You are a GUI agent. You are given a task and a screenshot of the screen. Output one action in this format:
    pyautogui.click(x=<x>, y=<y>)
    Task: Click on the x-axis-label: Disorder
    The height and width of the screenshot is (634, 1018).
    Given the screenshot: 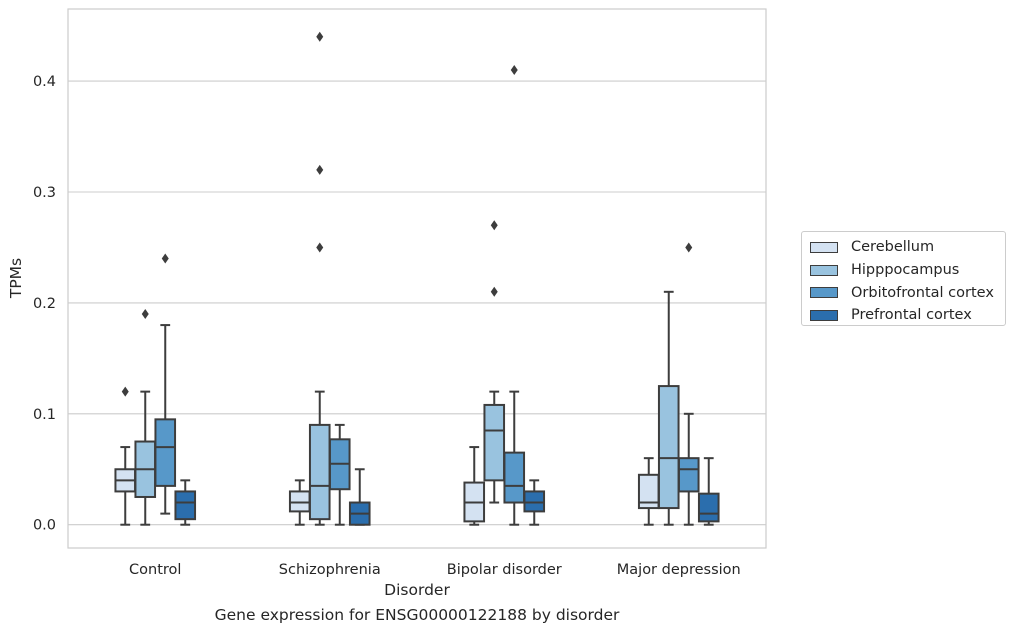 What is the action you would take?
    pyautogui.click(x=417, y=590)
    